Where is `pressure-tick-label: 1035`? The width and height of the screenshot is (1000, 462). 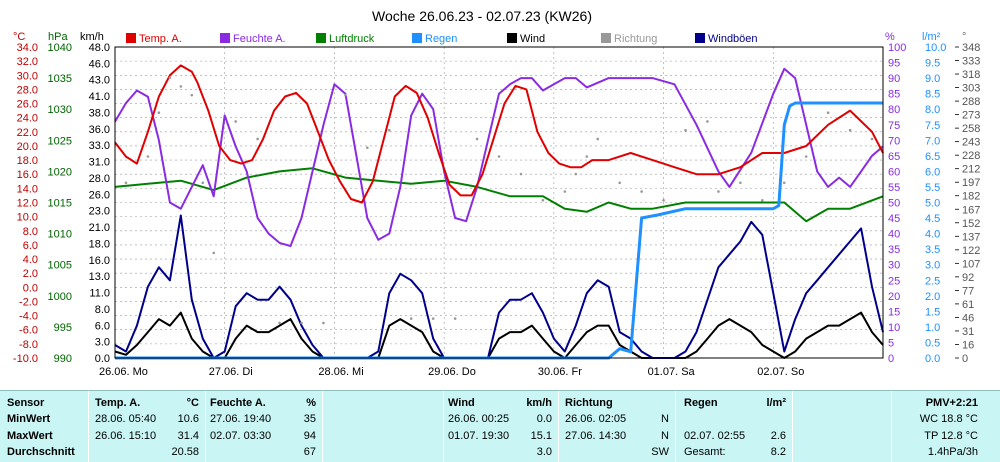
pressure-tick-label: 1035 is located at coordinates (60, 79).